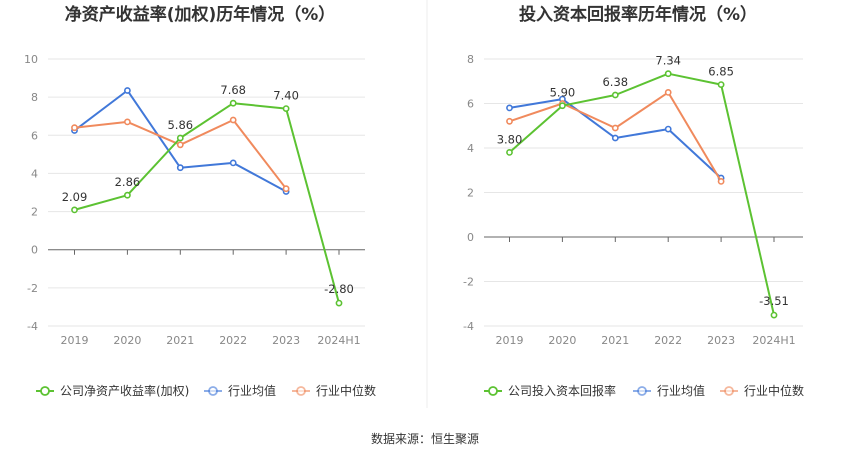 This screenshot has height=463, width=850. I want to click on data-label: 6.85, so click(721, 72).